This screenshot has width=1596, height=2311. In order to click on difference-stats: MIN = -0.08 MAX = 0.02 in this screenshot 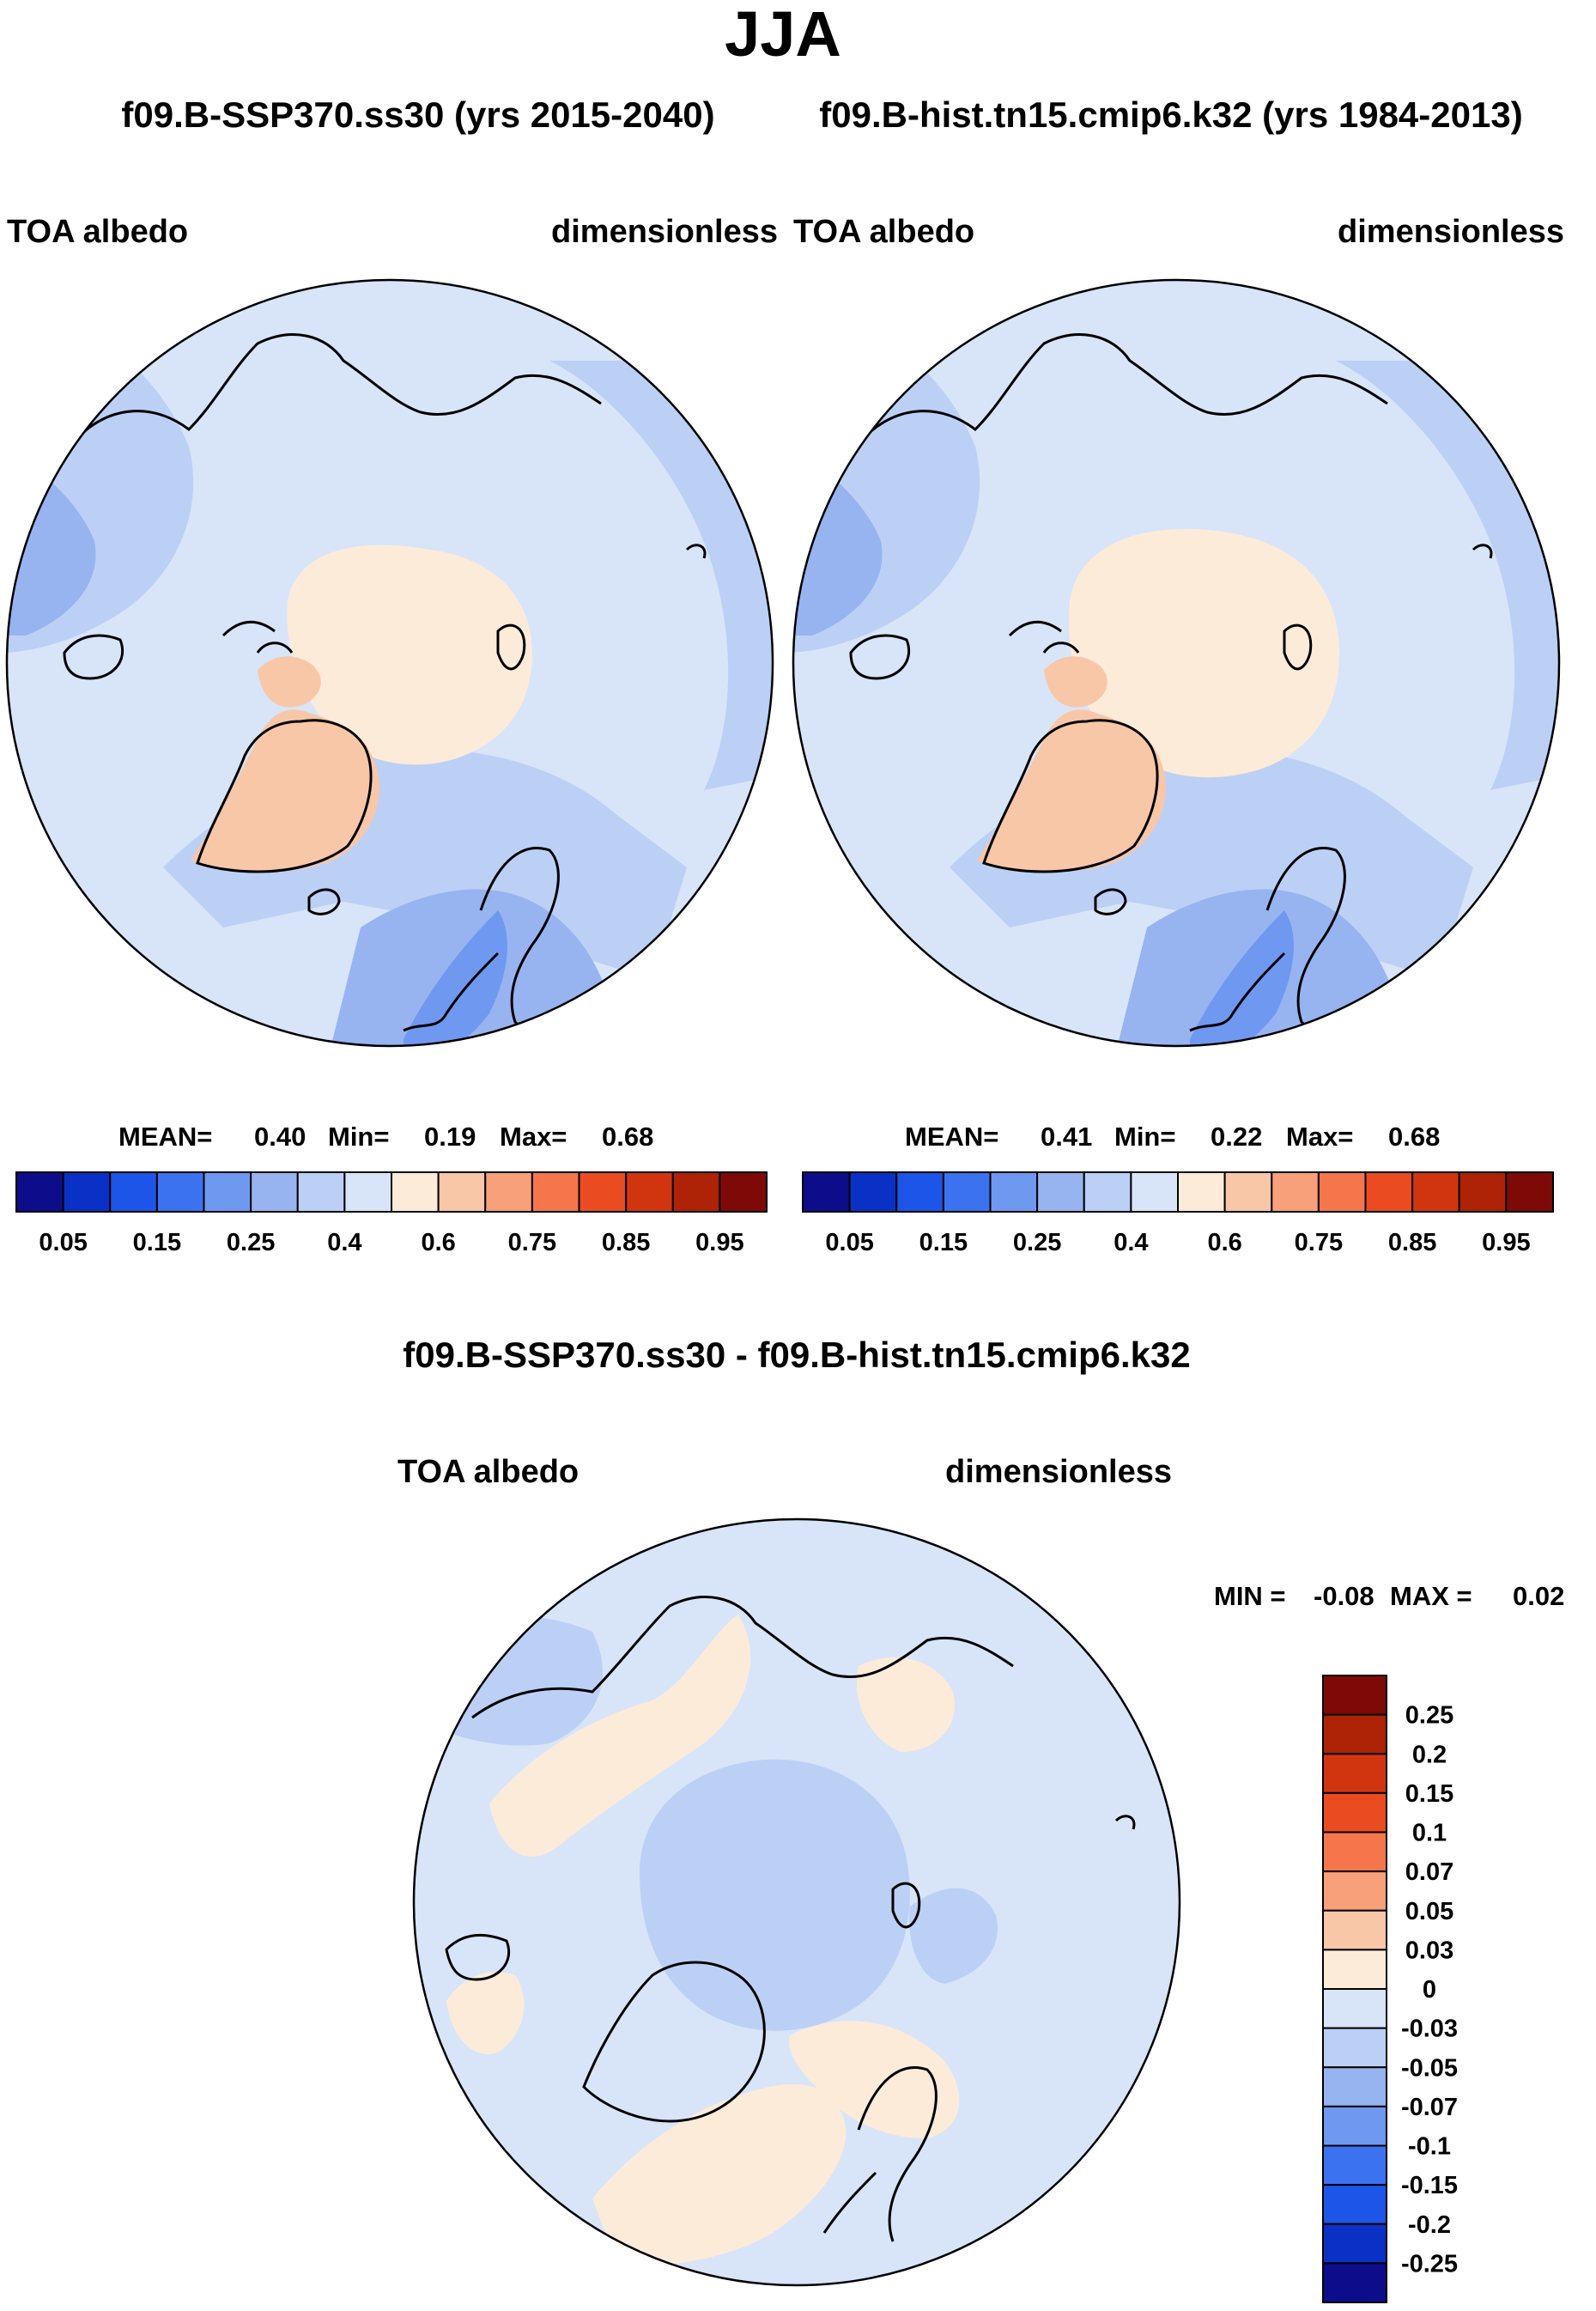, I will do `click(1389, 1596)`.